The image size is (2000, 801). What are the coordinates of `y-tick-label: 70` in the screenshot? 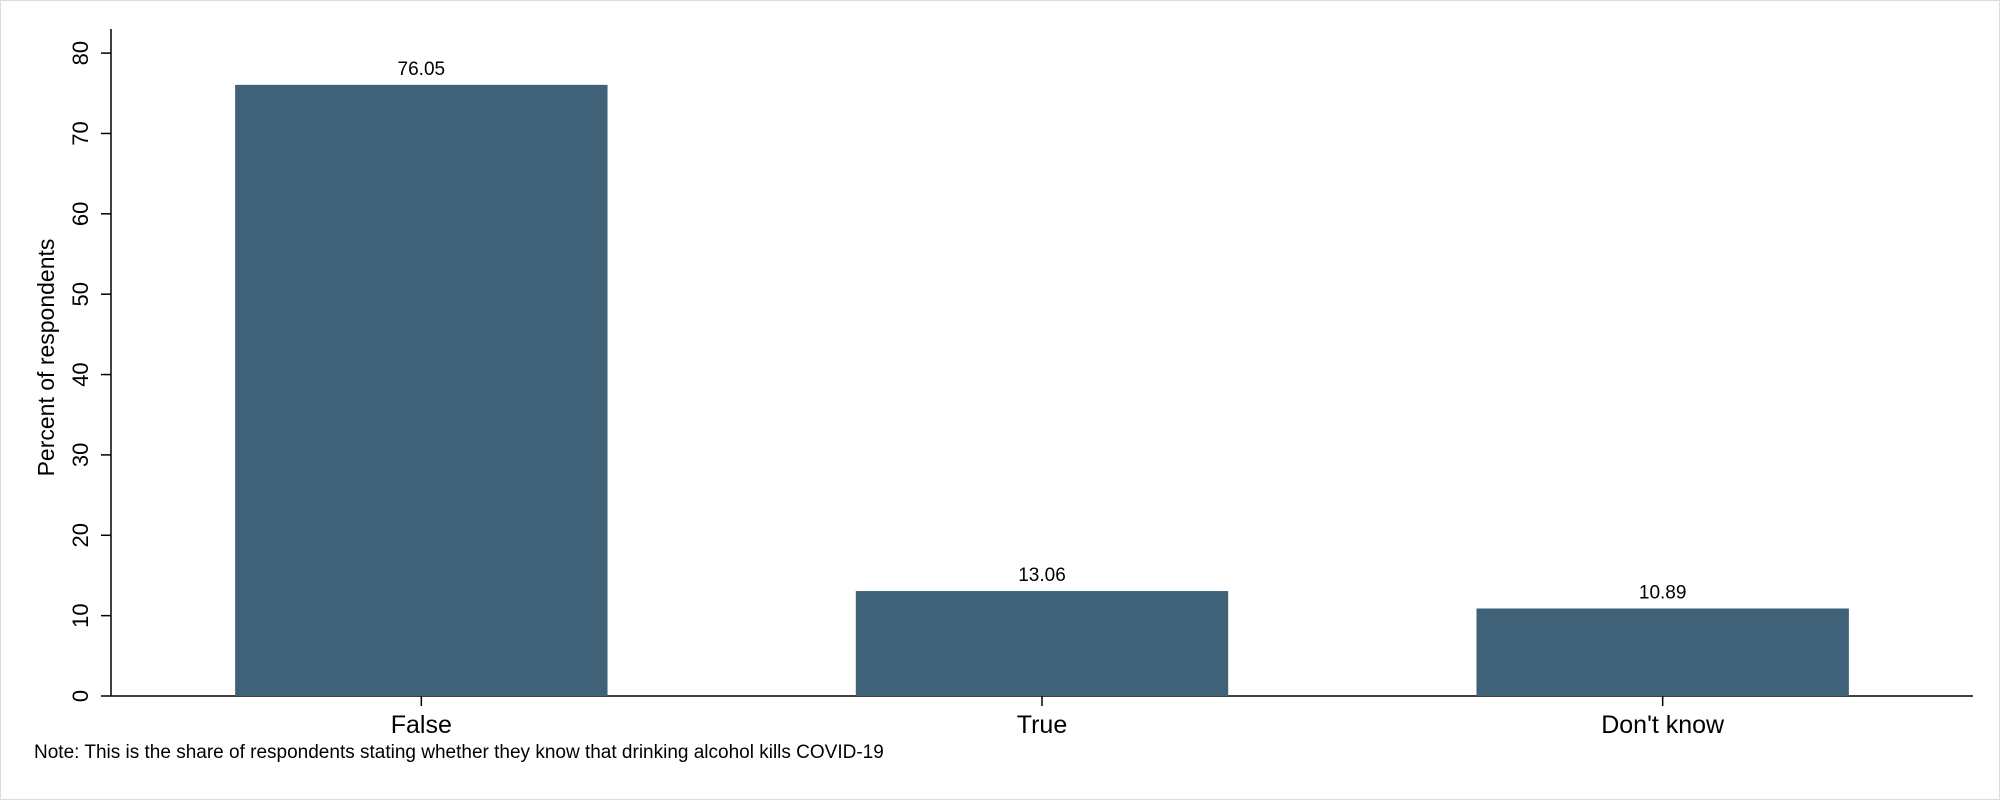 It's located at (80, 133).